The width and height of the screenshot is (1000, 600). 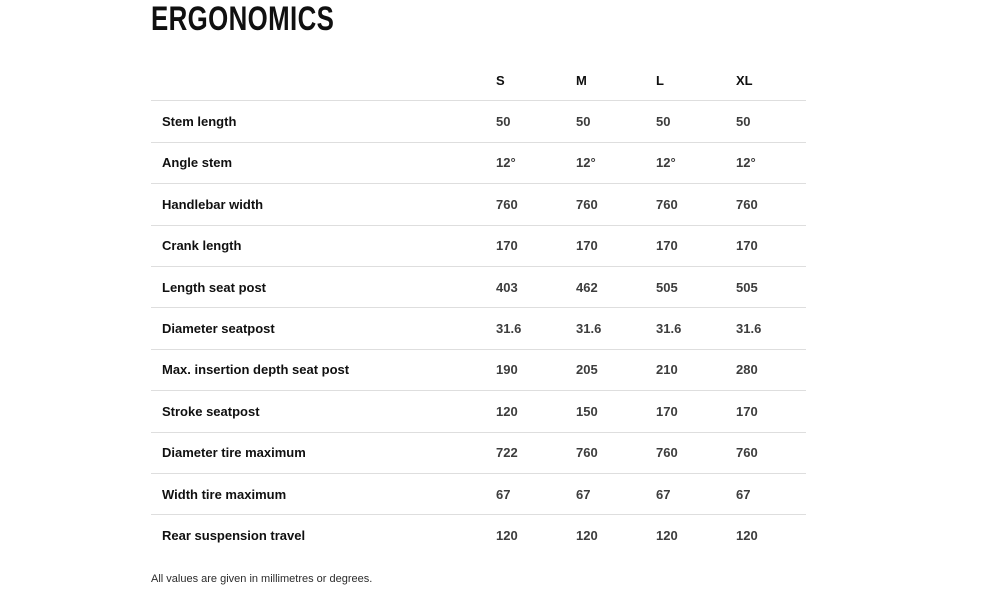 I want to click on cell-value: 462, so click(x=587, y=287).